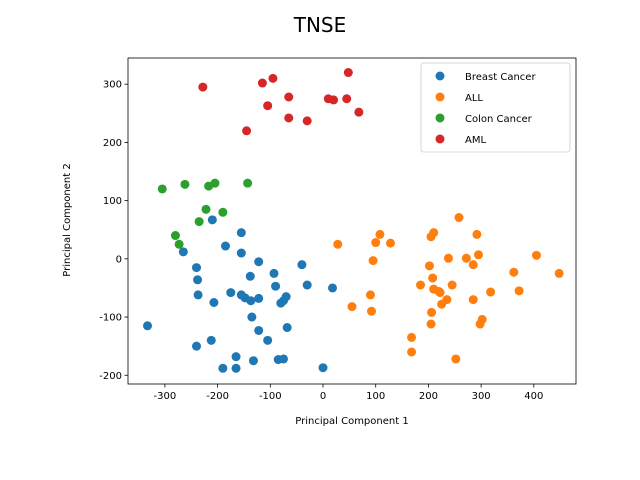 This screenshot has height=480, width=640. What do you see at coordinates (440, 118) in the screenshot?
I see `legend-marker-colon-cancer` at bounding box center [440, 118].